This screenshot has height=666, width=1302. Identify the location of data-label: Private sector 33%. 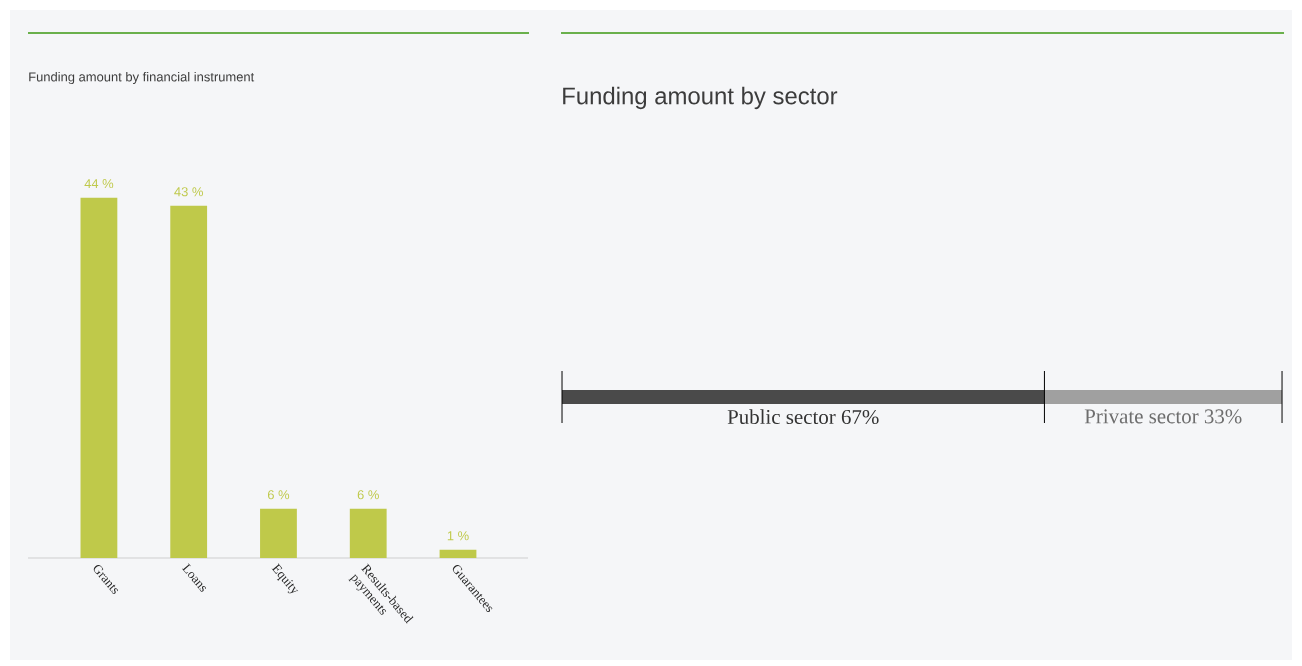
(1163, 416).